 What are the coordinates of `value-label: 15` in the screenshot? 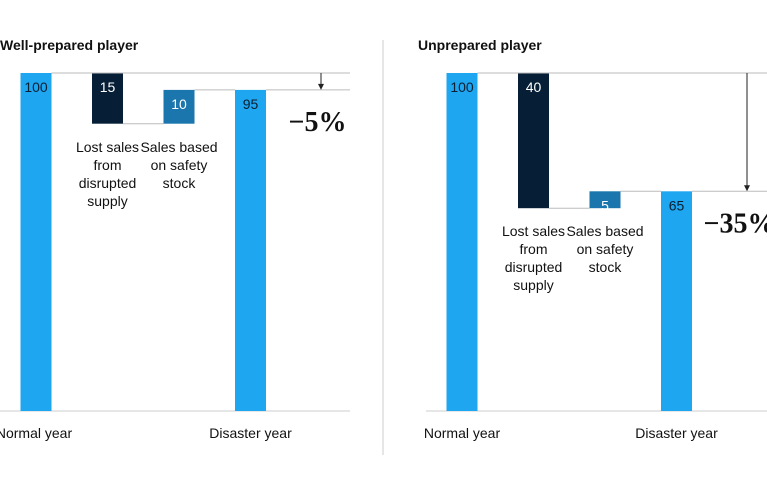 It's located at (108, 87).